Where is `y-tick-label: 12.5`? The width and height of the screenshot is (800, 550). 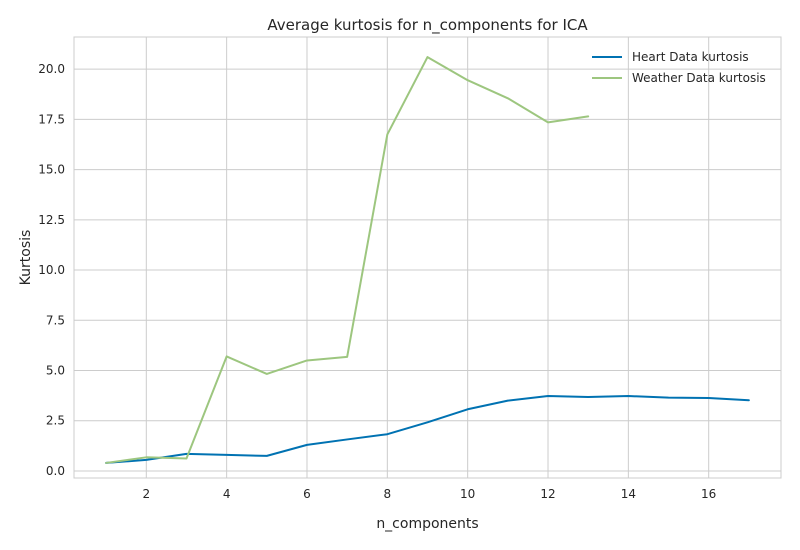
y-tick-label: 12.5 is located at coordinates (51, 220).